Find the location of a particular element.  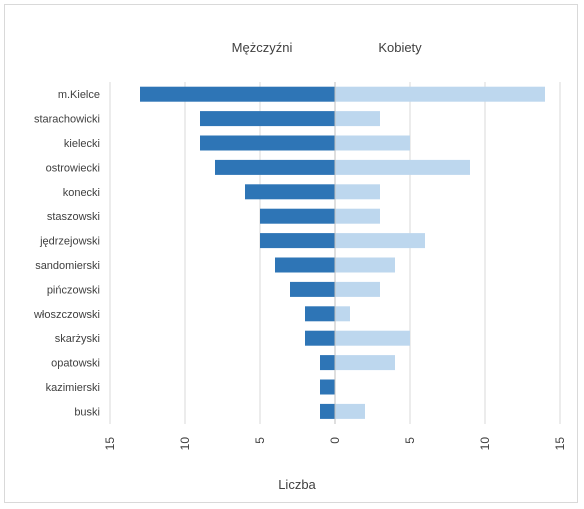

category-label: sandomierski is located at coordinates (67, 266).